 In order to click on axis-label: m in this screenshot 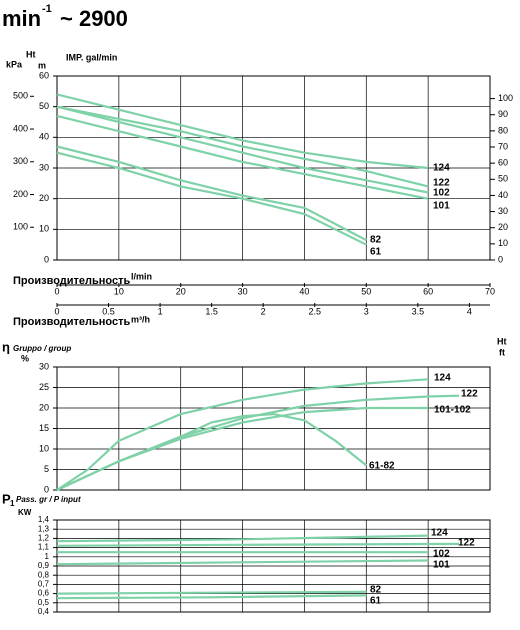, I will do `click(42, 65)`.